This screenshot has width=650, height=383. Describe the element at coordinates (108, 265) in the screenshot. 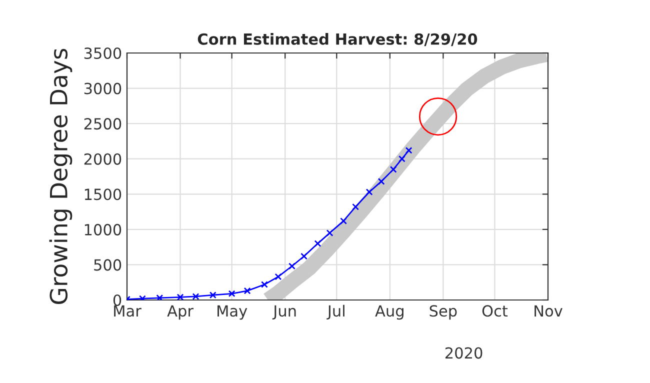

I see `y-tick-label: 500` at that location.